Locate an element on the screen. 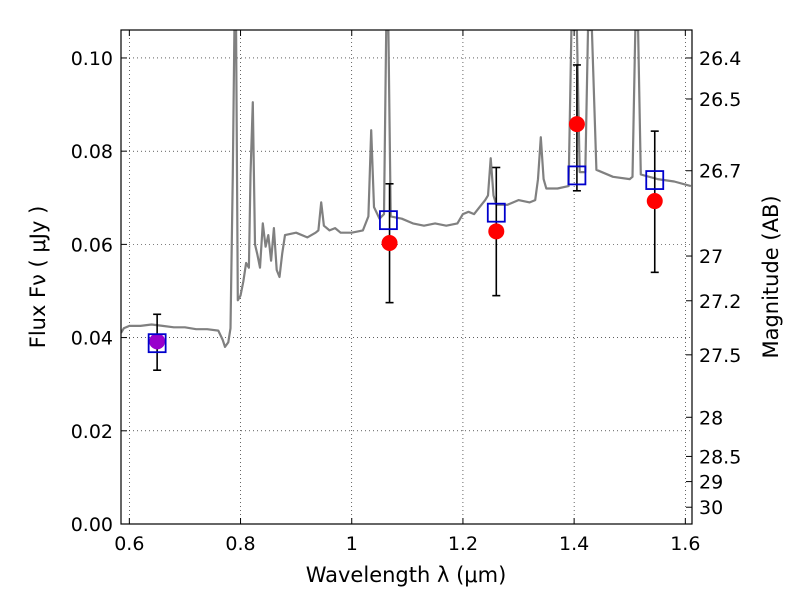 The image size is (800, 600). magnitude-tick-label: 26.7 is located at coordinates (720, 172).